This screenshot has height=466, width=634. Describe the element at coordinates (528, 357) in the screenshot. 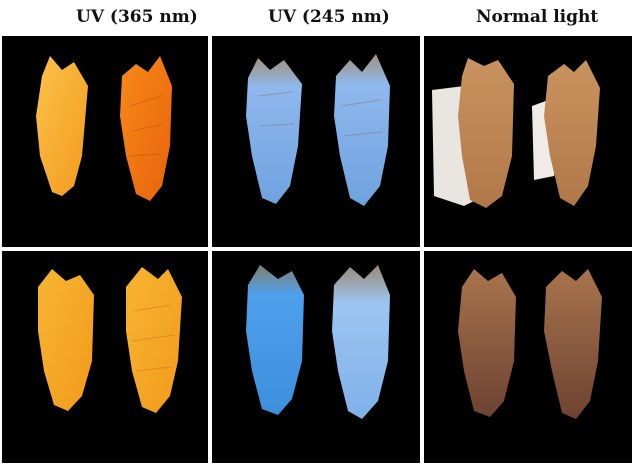

I see `photo-normal-row2` at that location.